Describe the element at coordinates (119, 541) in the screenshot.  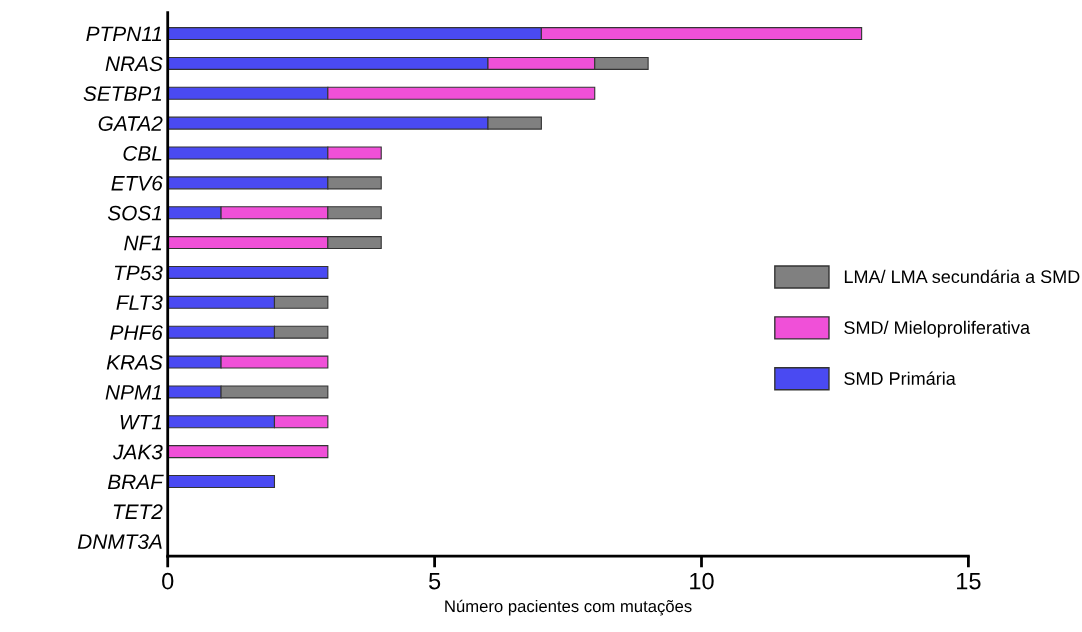
I see `y-tick-label: DNMT3A` at that location.